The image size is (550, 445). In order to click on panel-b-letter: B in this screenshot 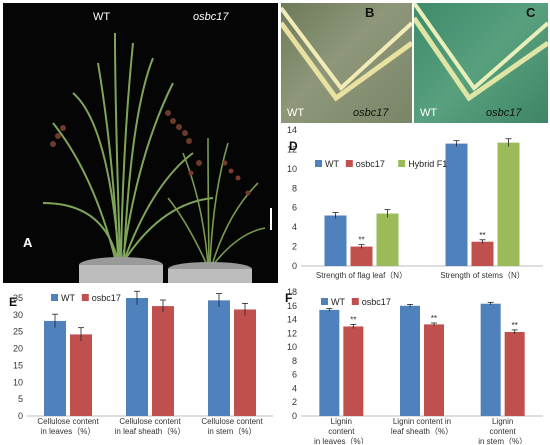, I will do `click(370, 12)`.